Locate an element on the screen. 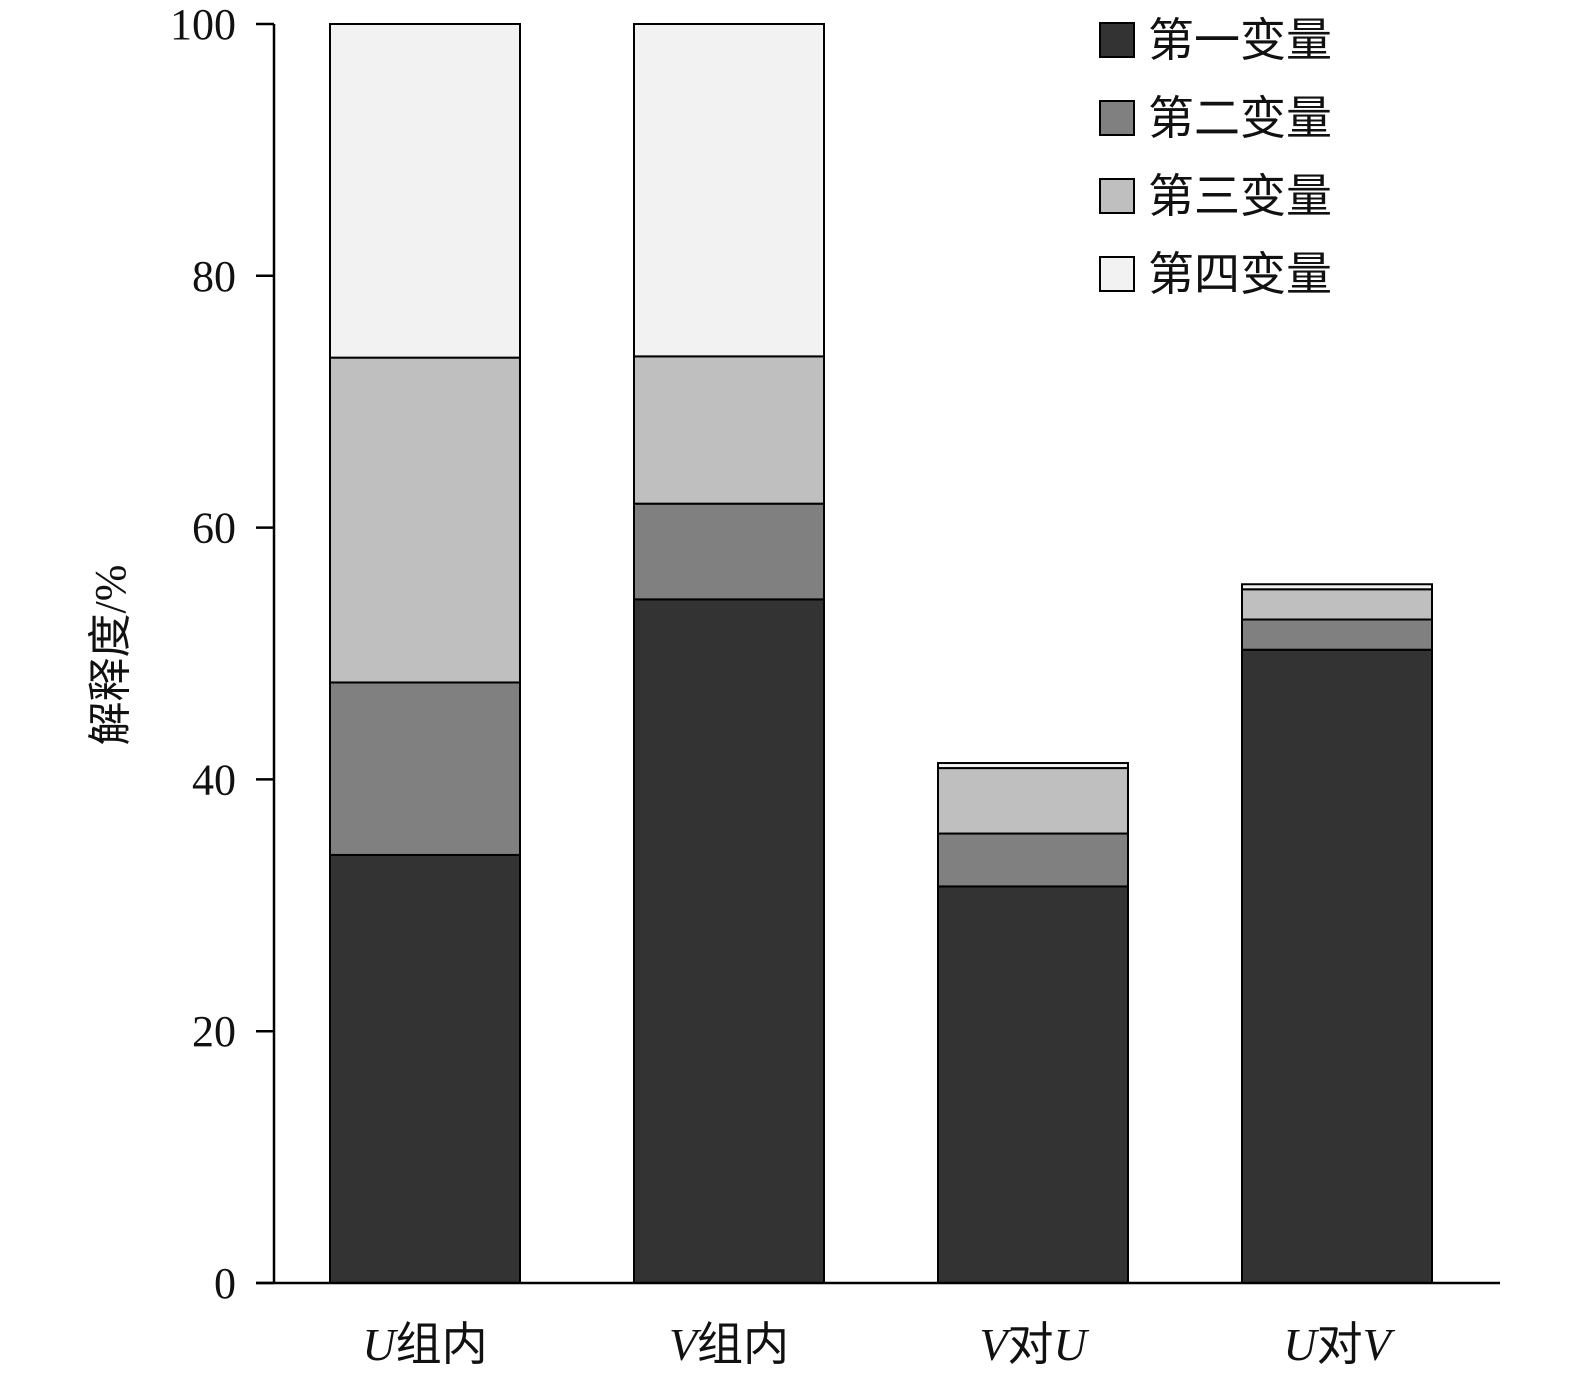 This screenshot has height=1382, width=1575. y-tick-label-100: 100 is located at coordinates (203, 24).